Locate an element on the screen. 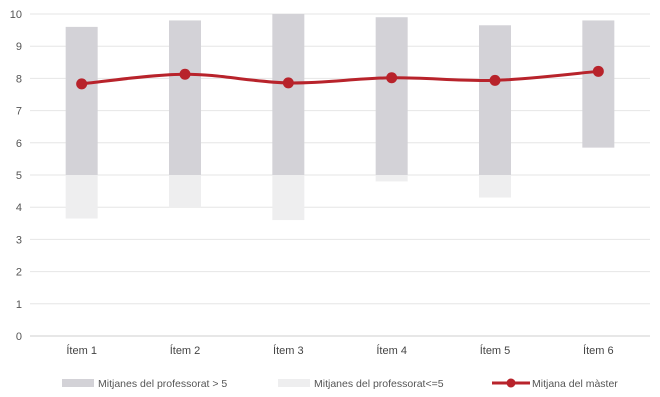 The height and width of the screenshot is (397, 660). y-tick-label: 9 is located at coordinates (19, 47).